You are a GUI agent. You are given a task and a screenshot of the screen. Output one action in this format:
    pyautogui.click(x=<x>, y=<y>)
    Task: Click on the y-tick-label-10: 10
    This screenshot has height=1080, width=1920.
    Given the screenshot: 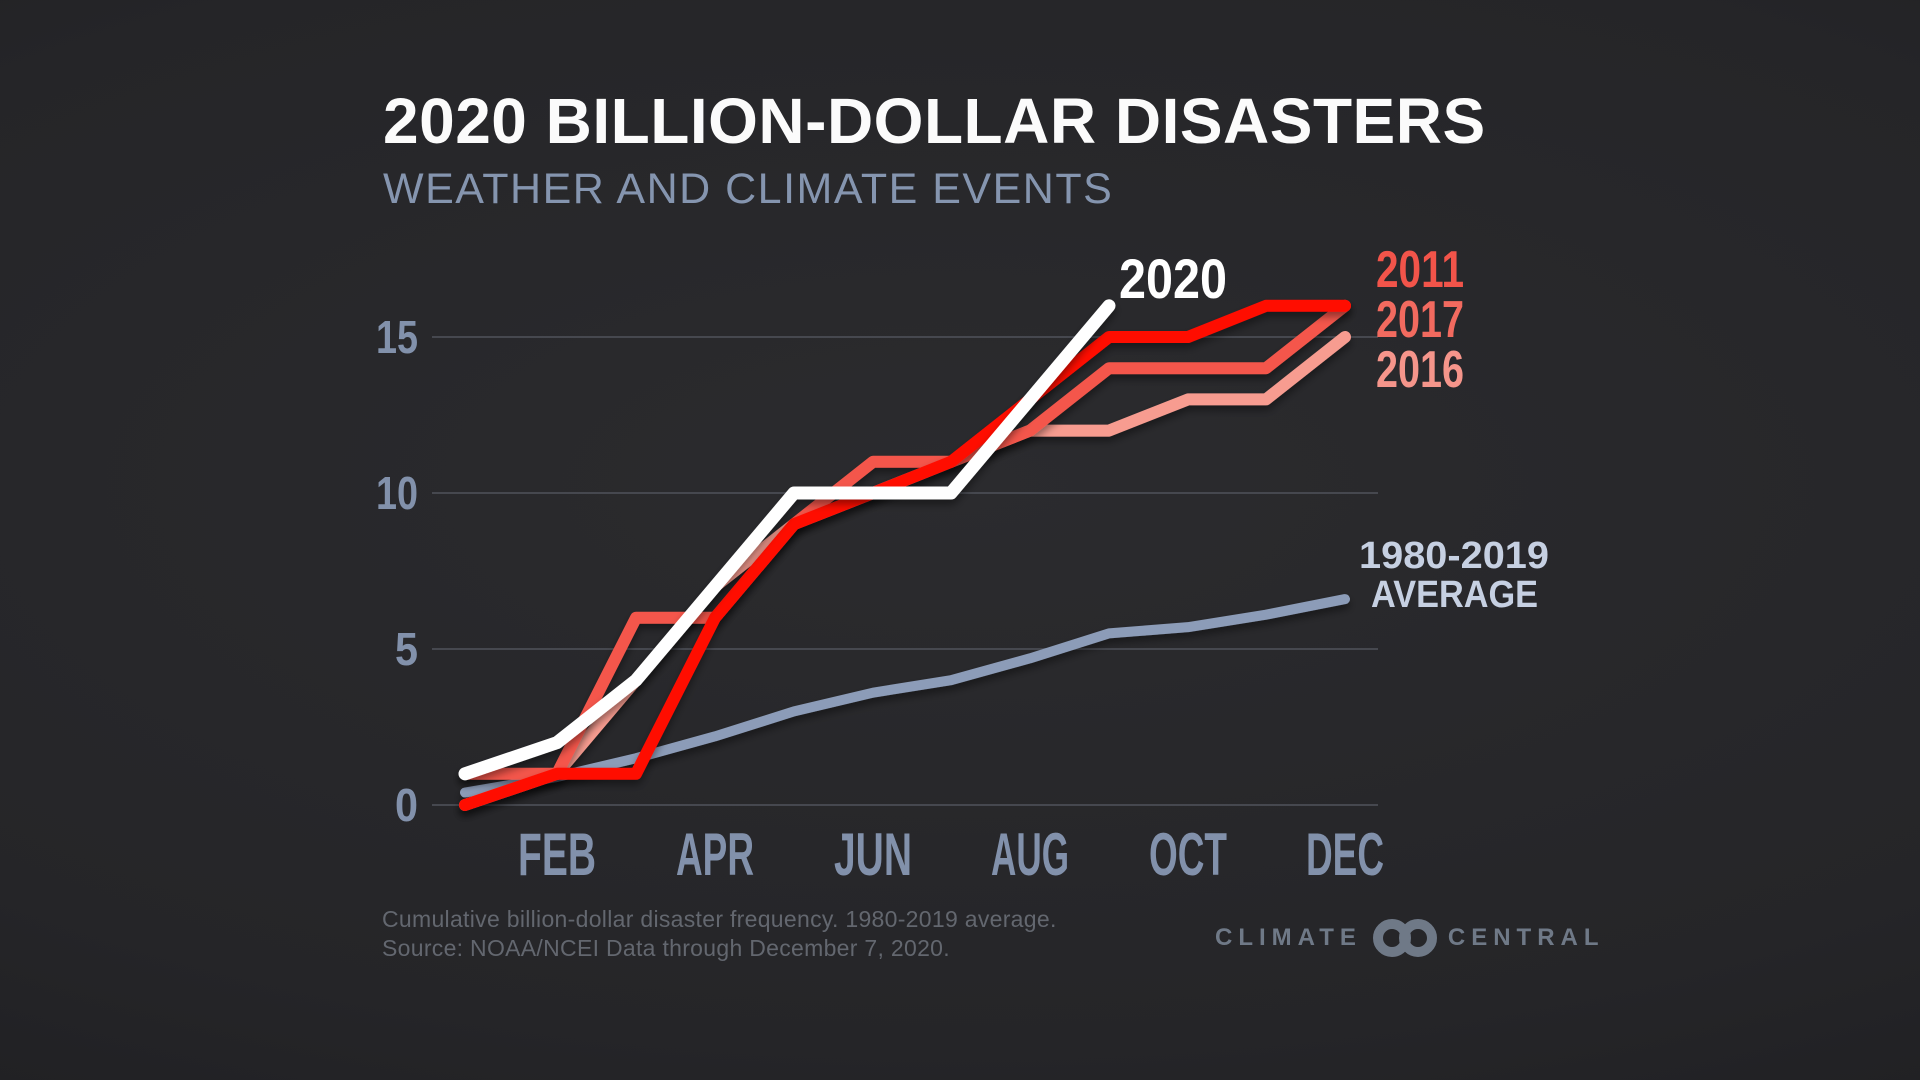 What is the action you would take?
    pyautogui.click(x=397, y=493)
    